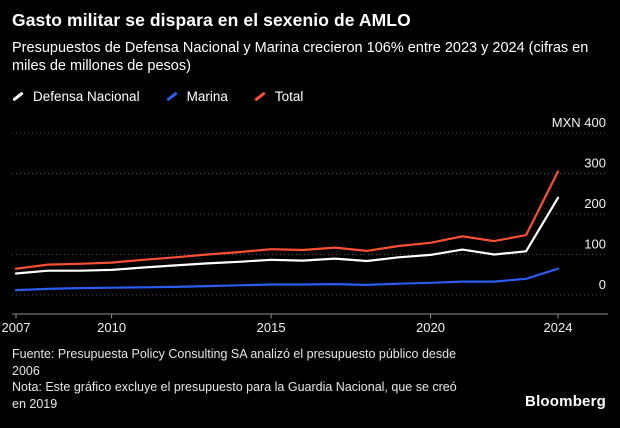 This screenshot has height=428, width=620. I want to click on legend-label-marina: Marina, so click(207, 96).